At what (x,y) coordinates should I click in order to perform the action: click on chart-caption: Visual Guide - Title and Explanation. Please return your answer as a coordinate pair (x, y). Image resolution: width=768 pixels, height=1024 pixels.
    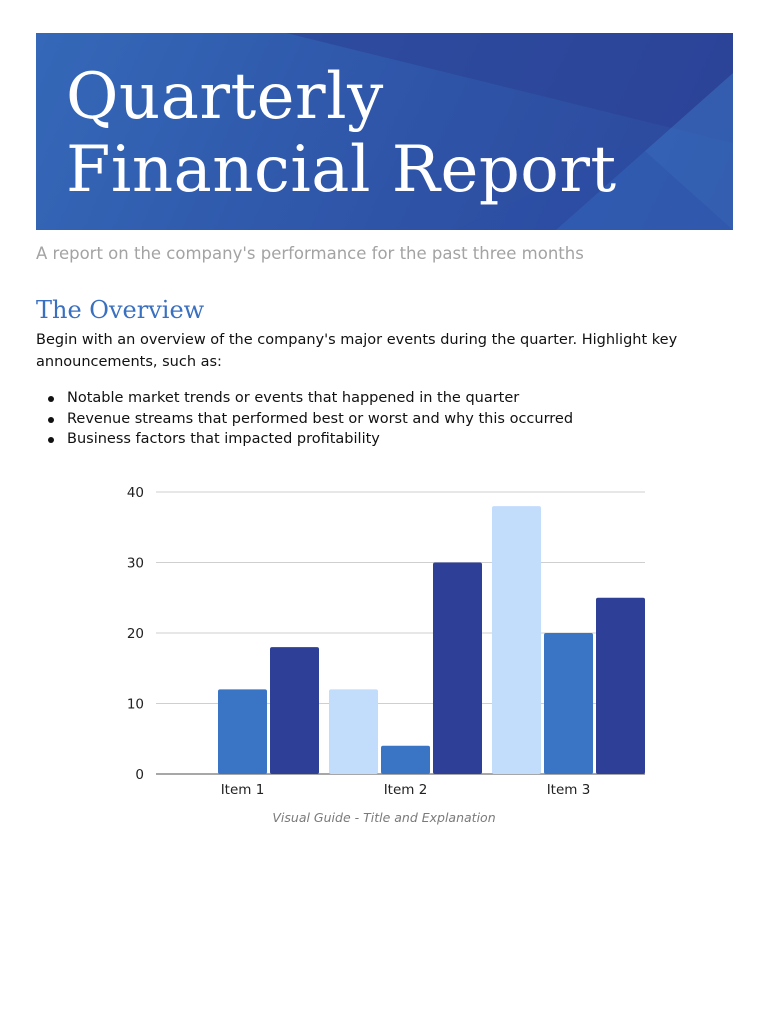
    Looking at the image, I should click on (384, 817).